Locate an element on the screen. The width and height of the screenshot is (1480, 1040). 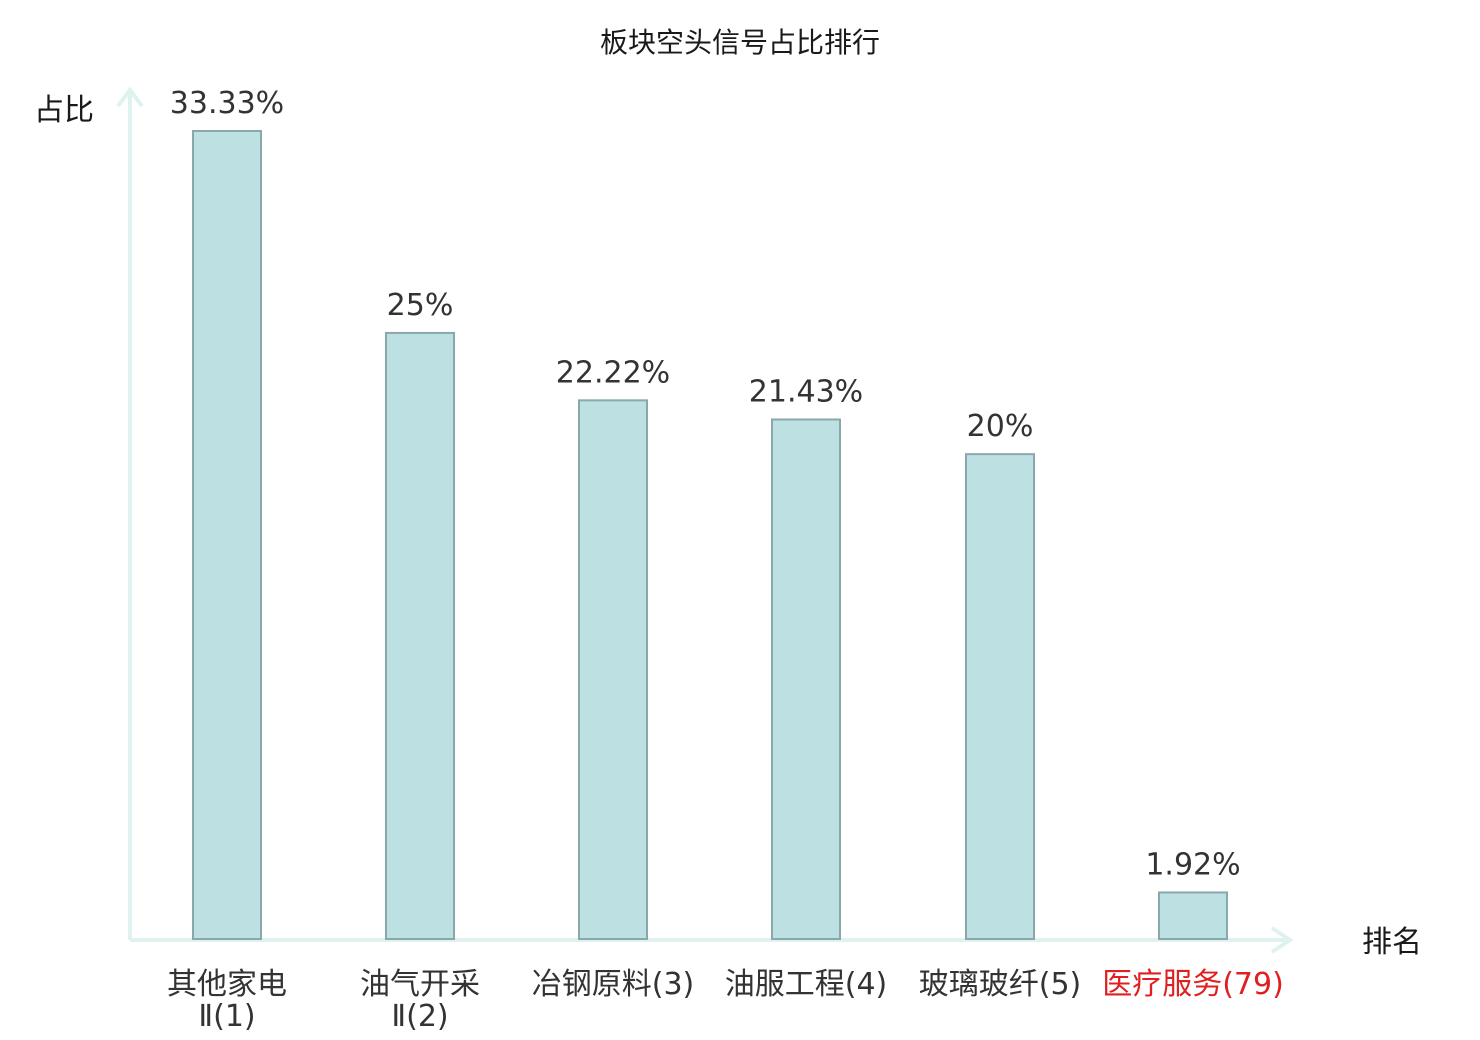
value-label-3: 22.22% is located at coordinates (613, 372).